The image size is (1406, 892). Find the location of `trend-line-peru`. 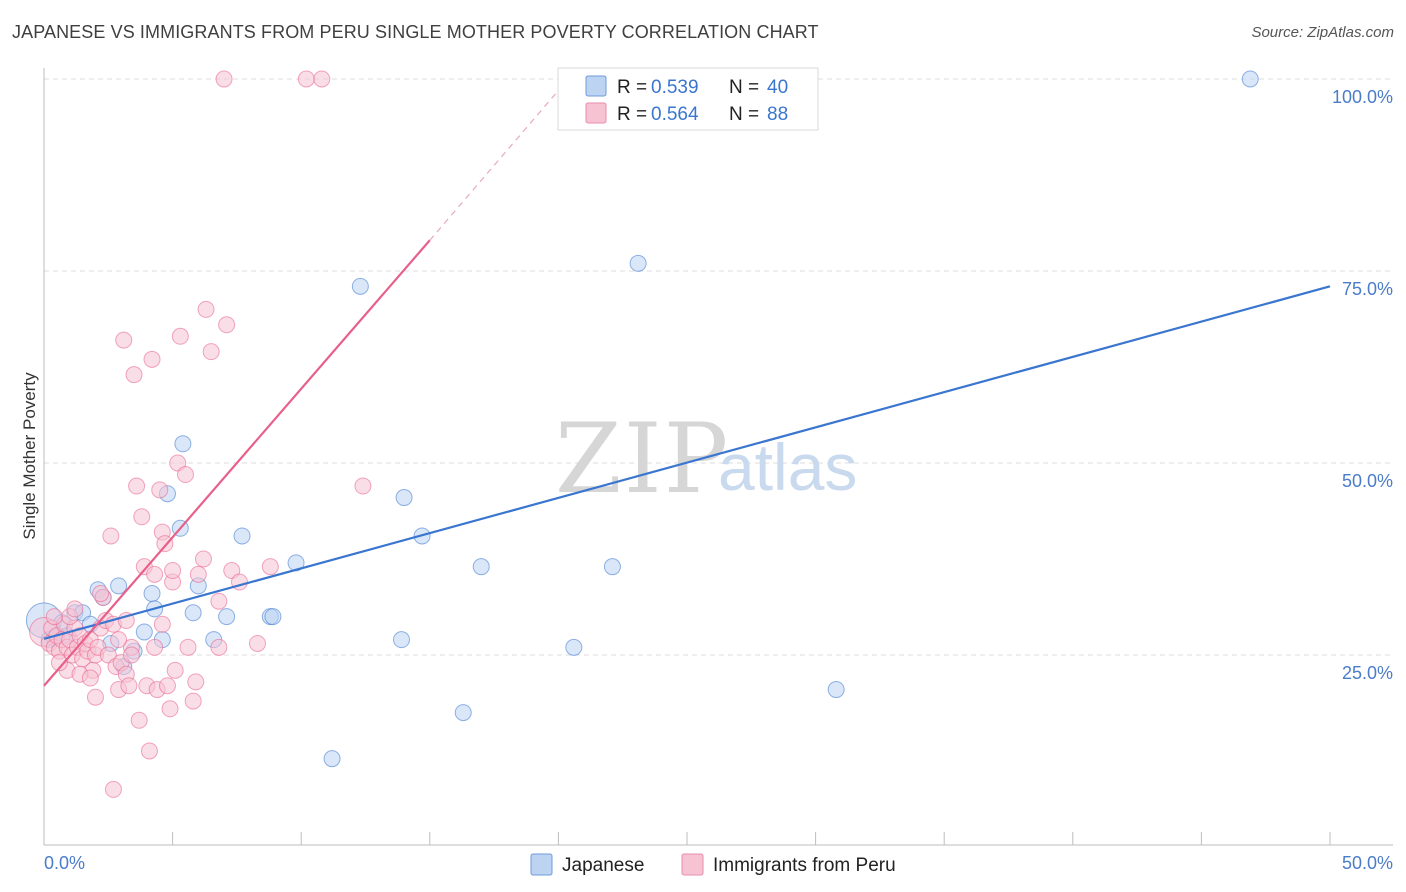

trend-line-peru is located at coordinates (237, 463).